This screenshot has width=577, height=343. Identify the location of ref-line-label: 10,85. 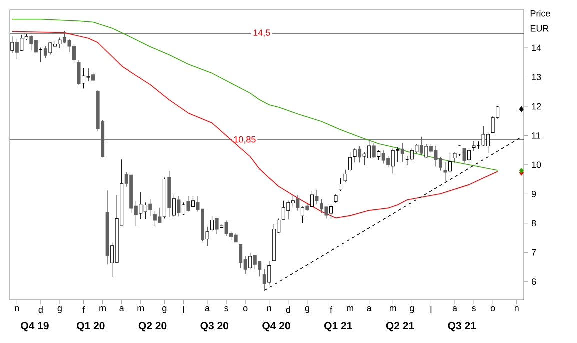
(245, 140).